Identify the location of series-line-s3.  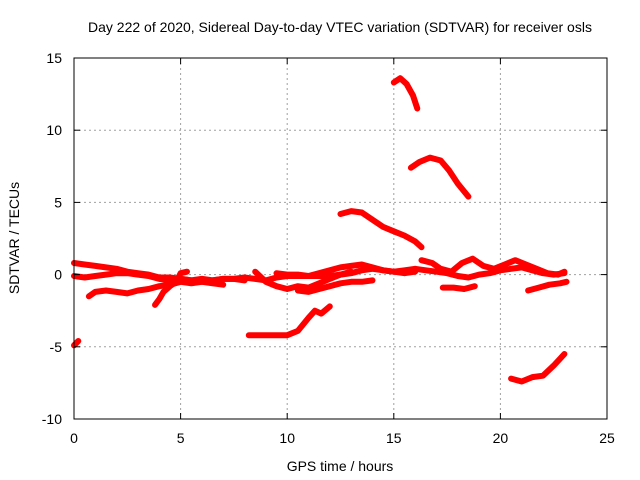
(156, 289).